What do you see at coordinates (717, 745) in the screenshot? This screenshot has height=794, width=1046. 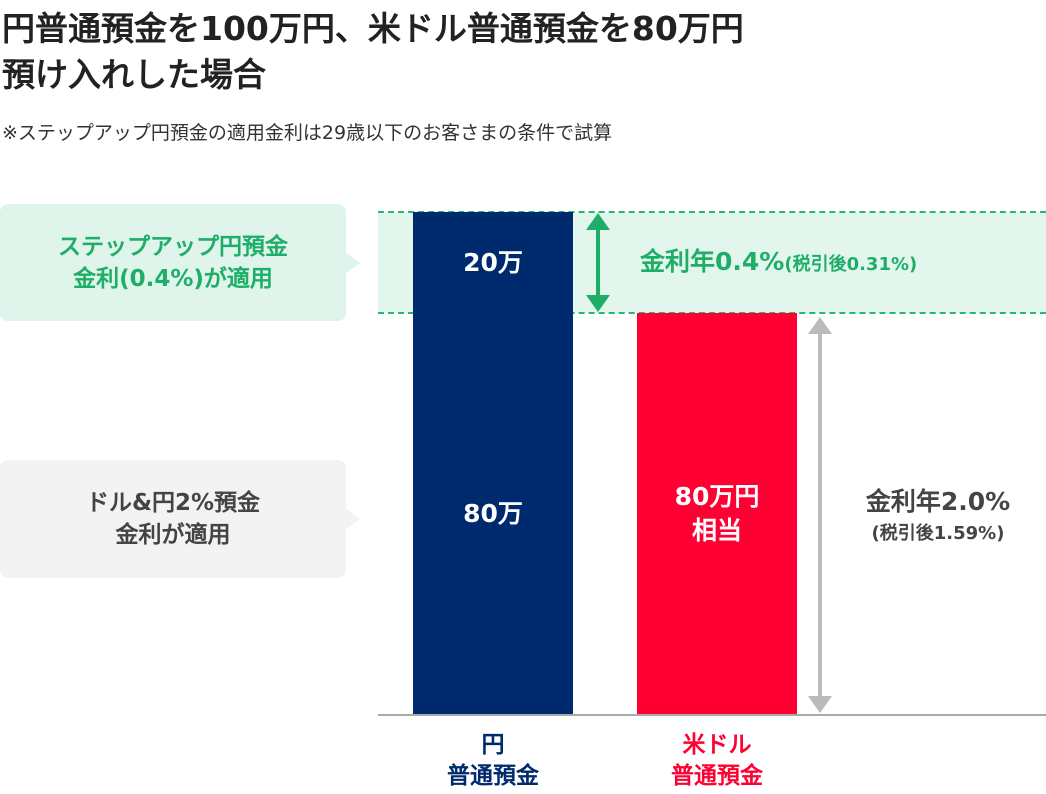 I see `usd-axis-line-1: 米ドル` at bounding box center [717, 745].